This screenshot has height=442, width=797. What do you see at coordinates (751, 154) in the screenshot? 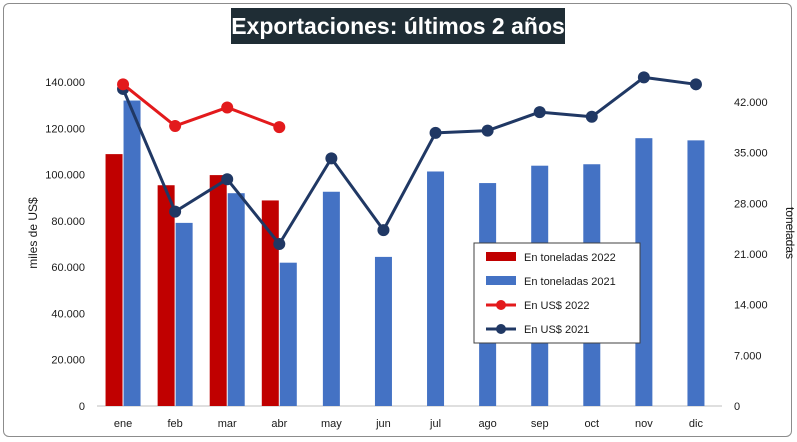
I see `y2-tick-label: 35.000` at bounding box center [751, 154].